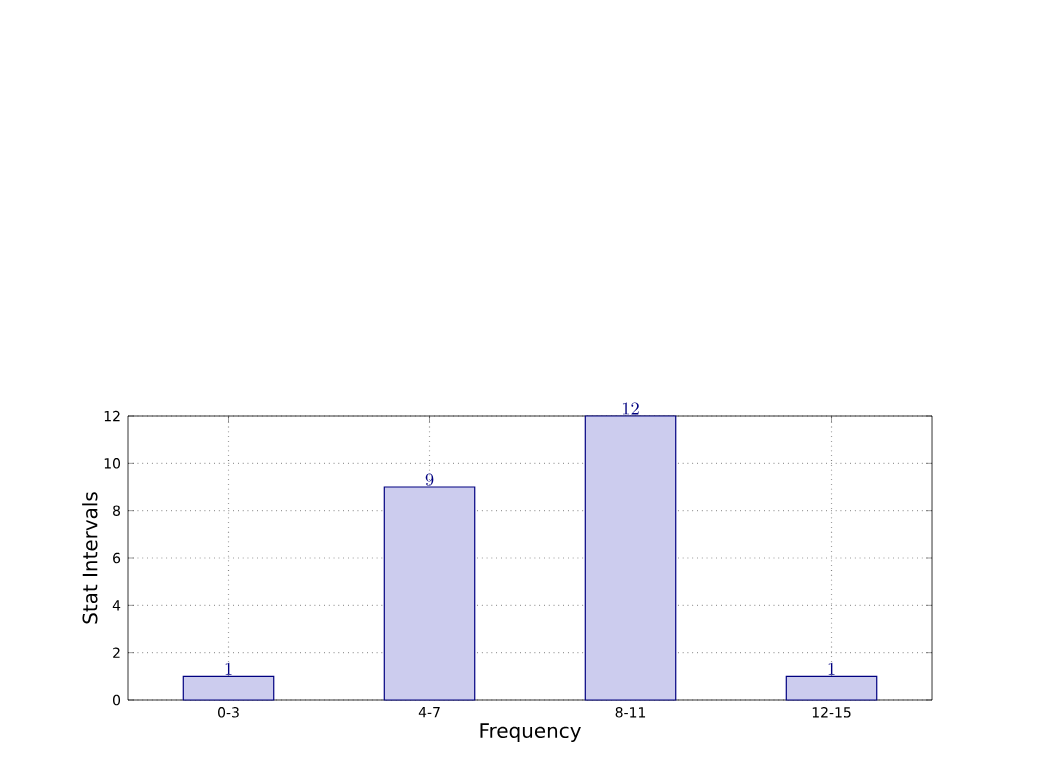  Describe the element at coordinates (90, 558) in the screenshot. I see `y-axis-title: Stat Intervals` at that location.